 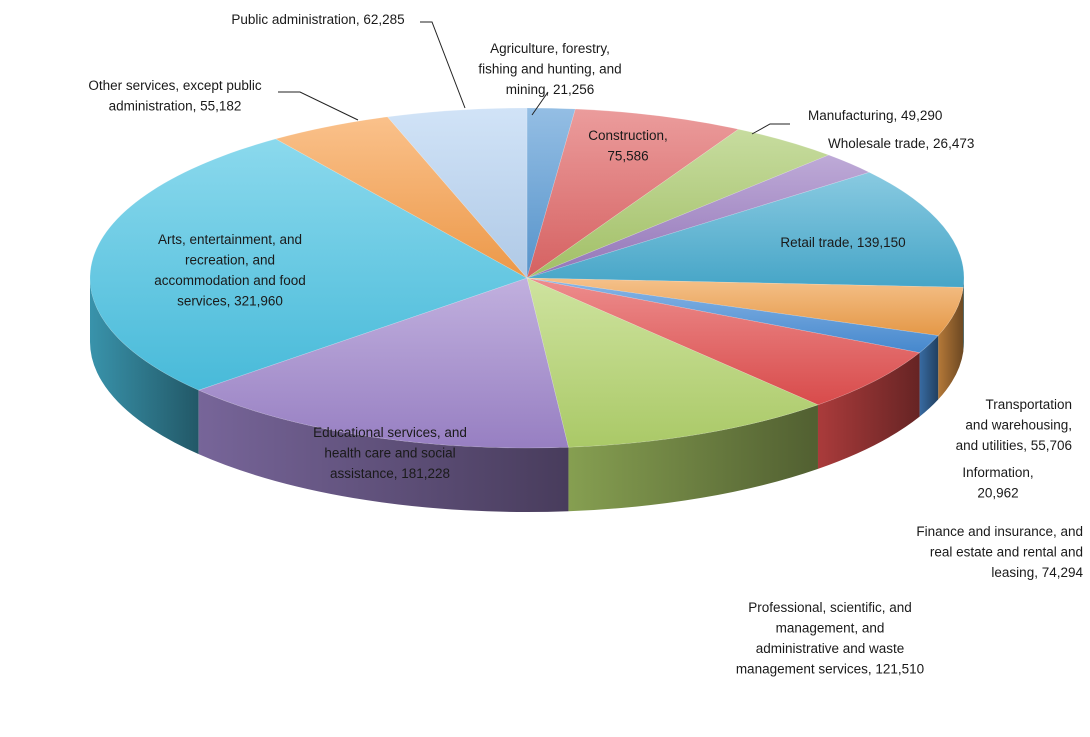 I want to click on slice-public-administration, so click(x=457, y=193).